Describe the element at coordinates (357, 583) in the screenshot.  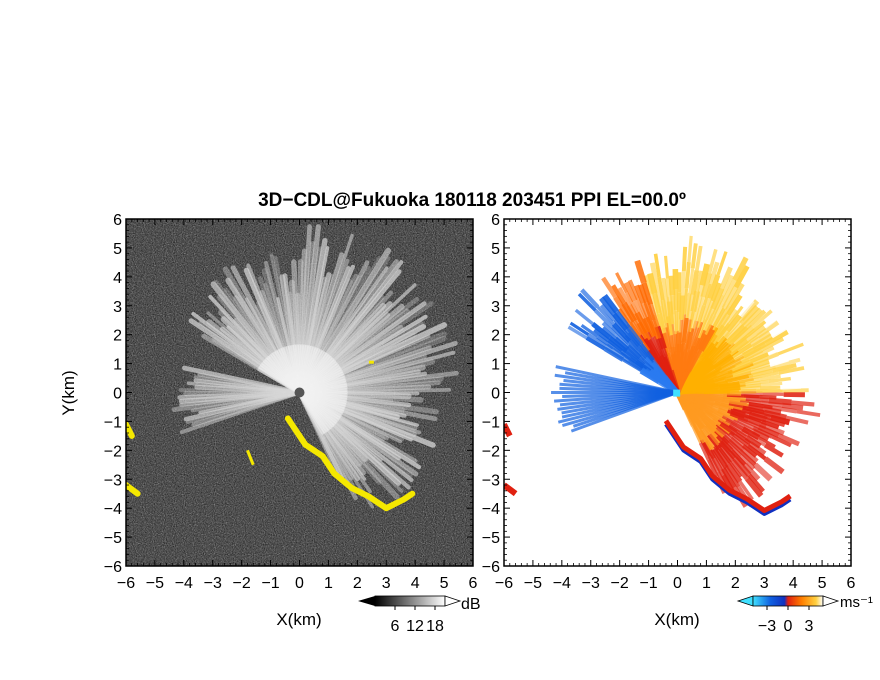
I see `x-tick-label: 2` at that location.